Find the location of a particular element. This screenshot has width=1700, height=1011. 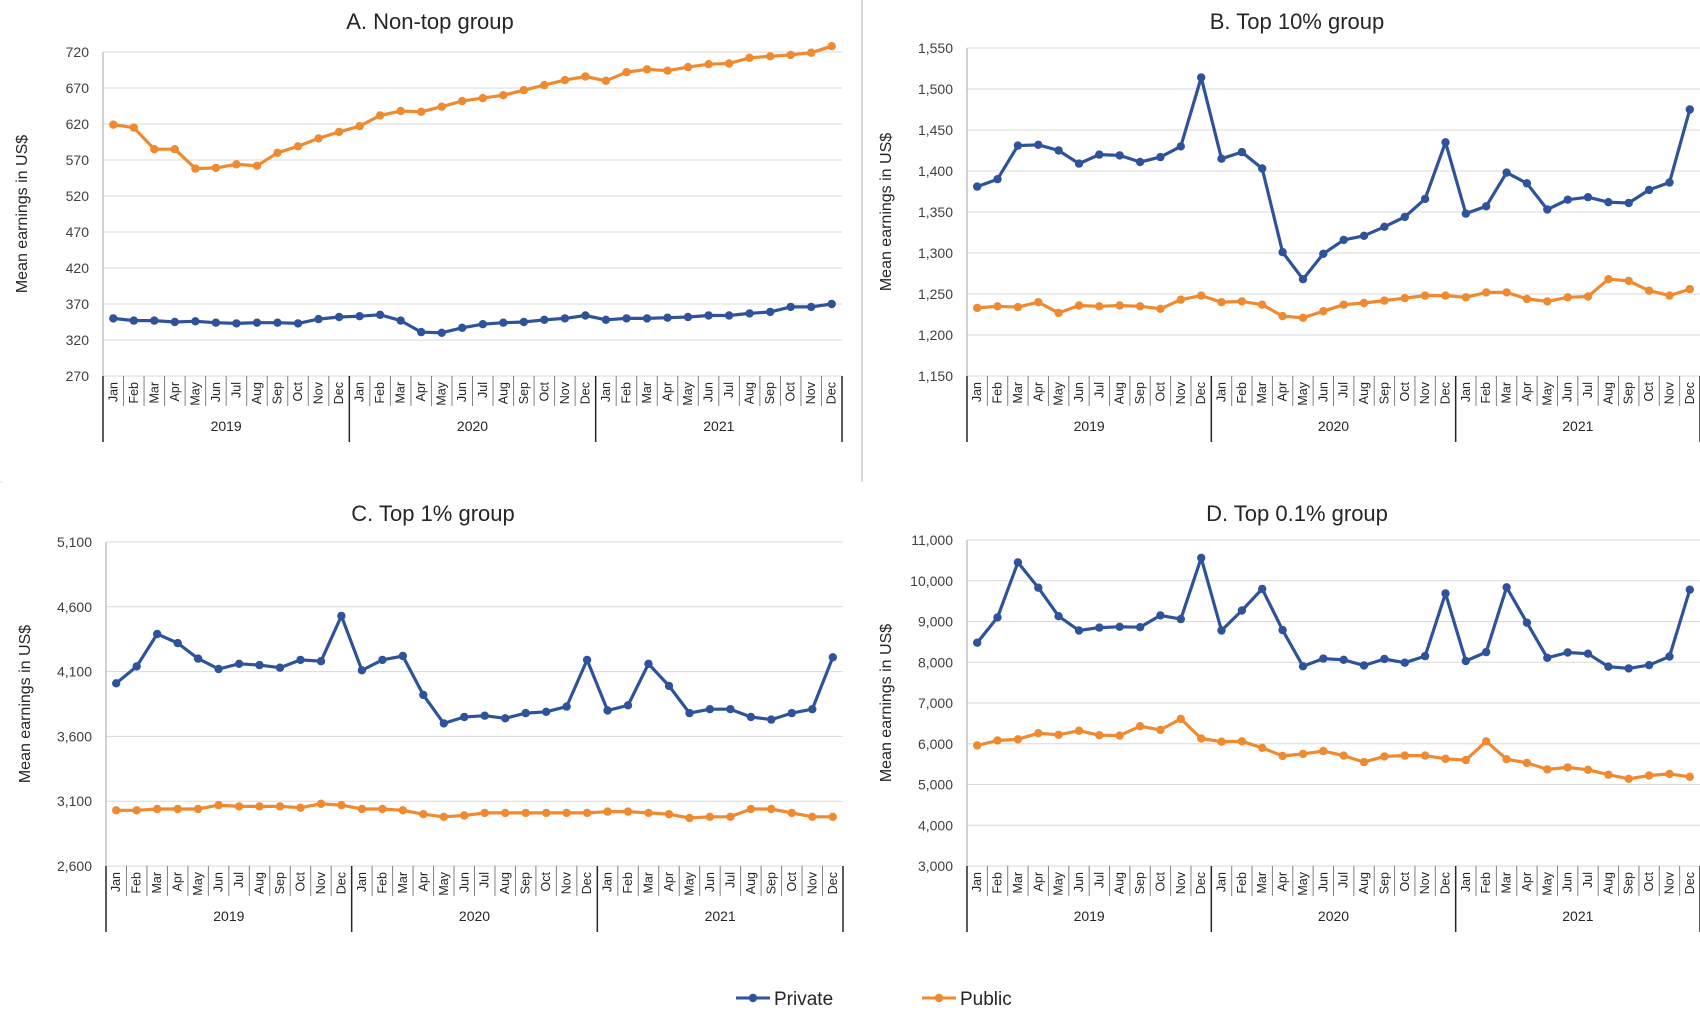

x-tick-label-month: Dec is located at coordinates (832, 393).